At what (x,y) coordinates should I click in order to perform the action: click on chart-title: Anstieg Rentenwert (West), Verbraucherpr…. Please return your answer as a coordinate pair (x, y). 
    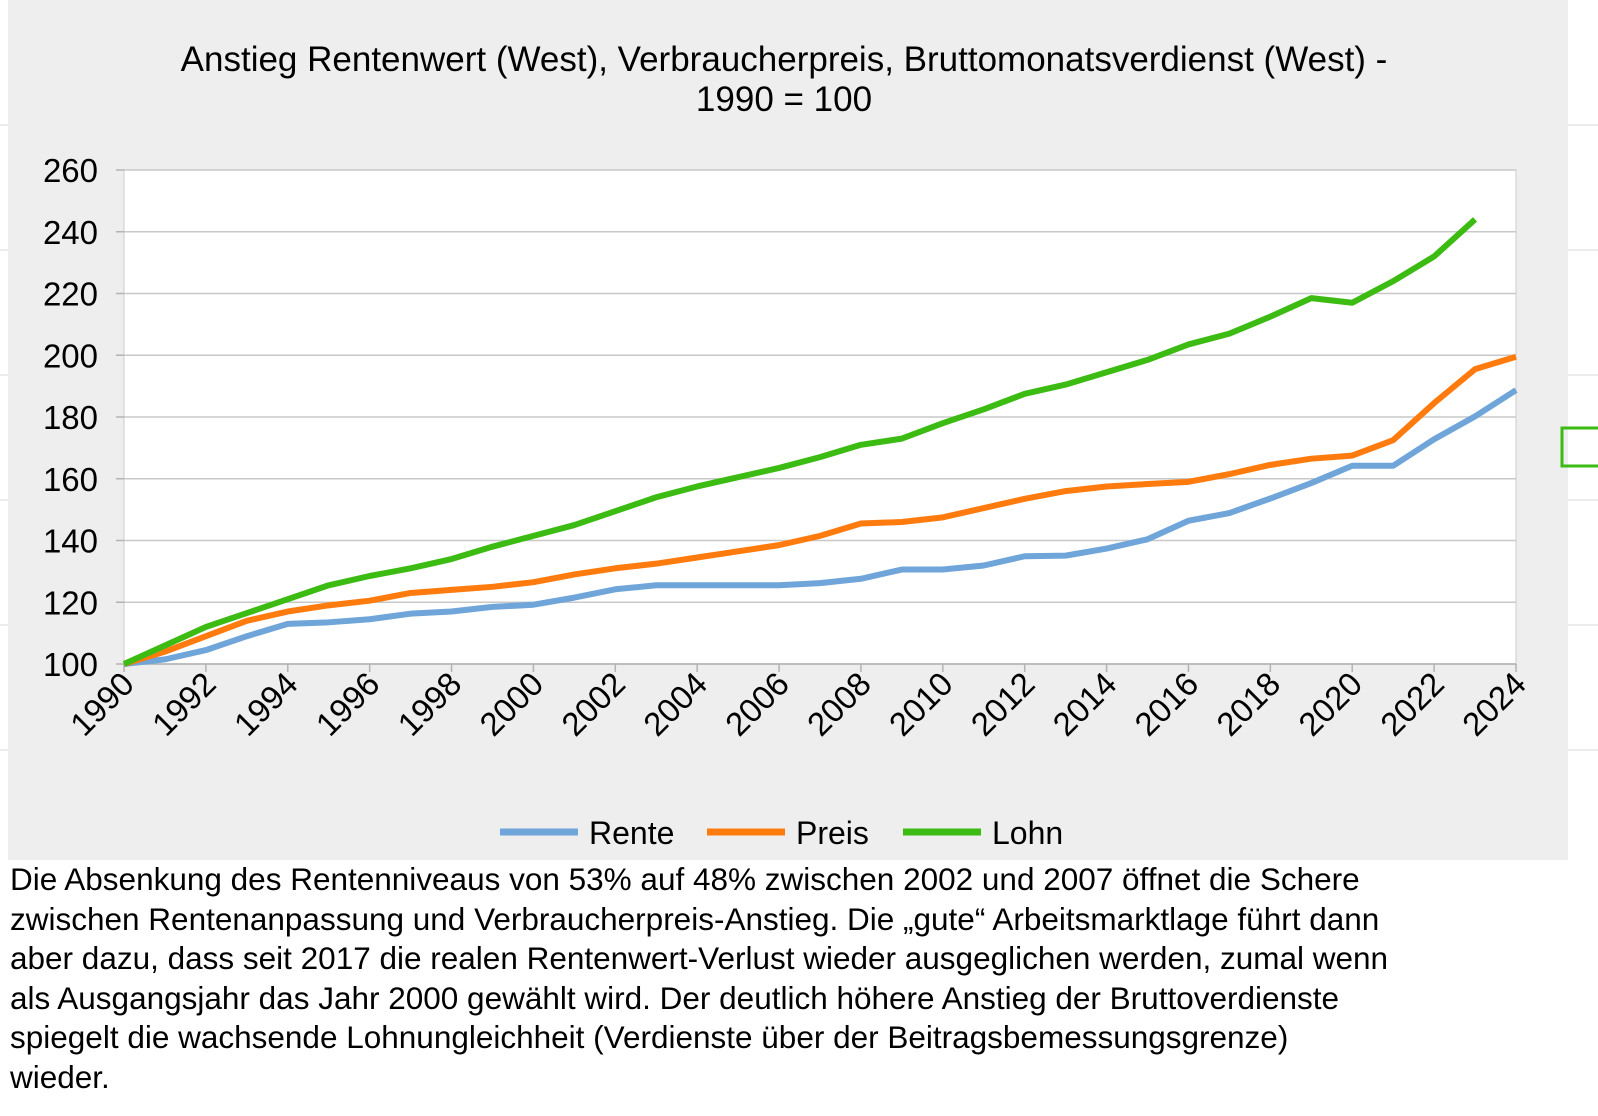
    Looking at the image, I should click on (784, 79).